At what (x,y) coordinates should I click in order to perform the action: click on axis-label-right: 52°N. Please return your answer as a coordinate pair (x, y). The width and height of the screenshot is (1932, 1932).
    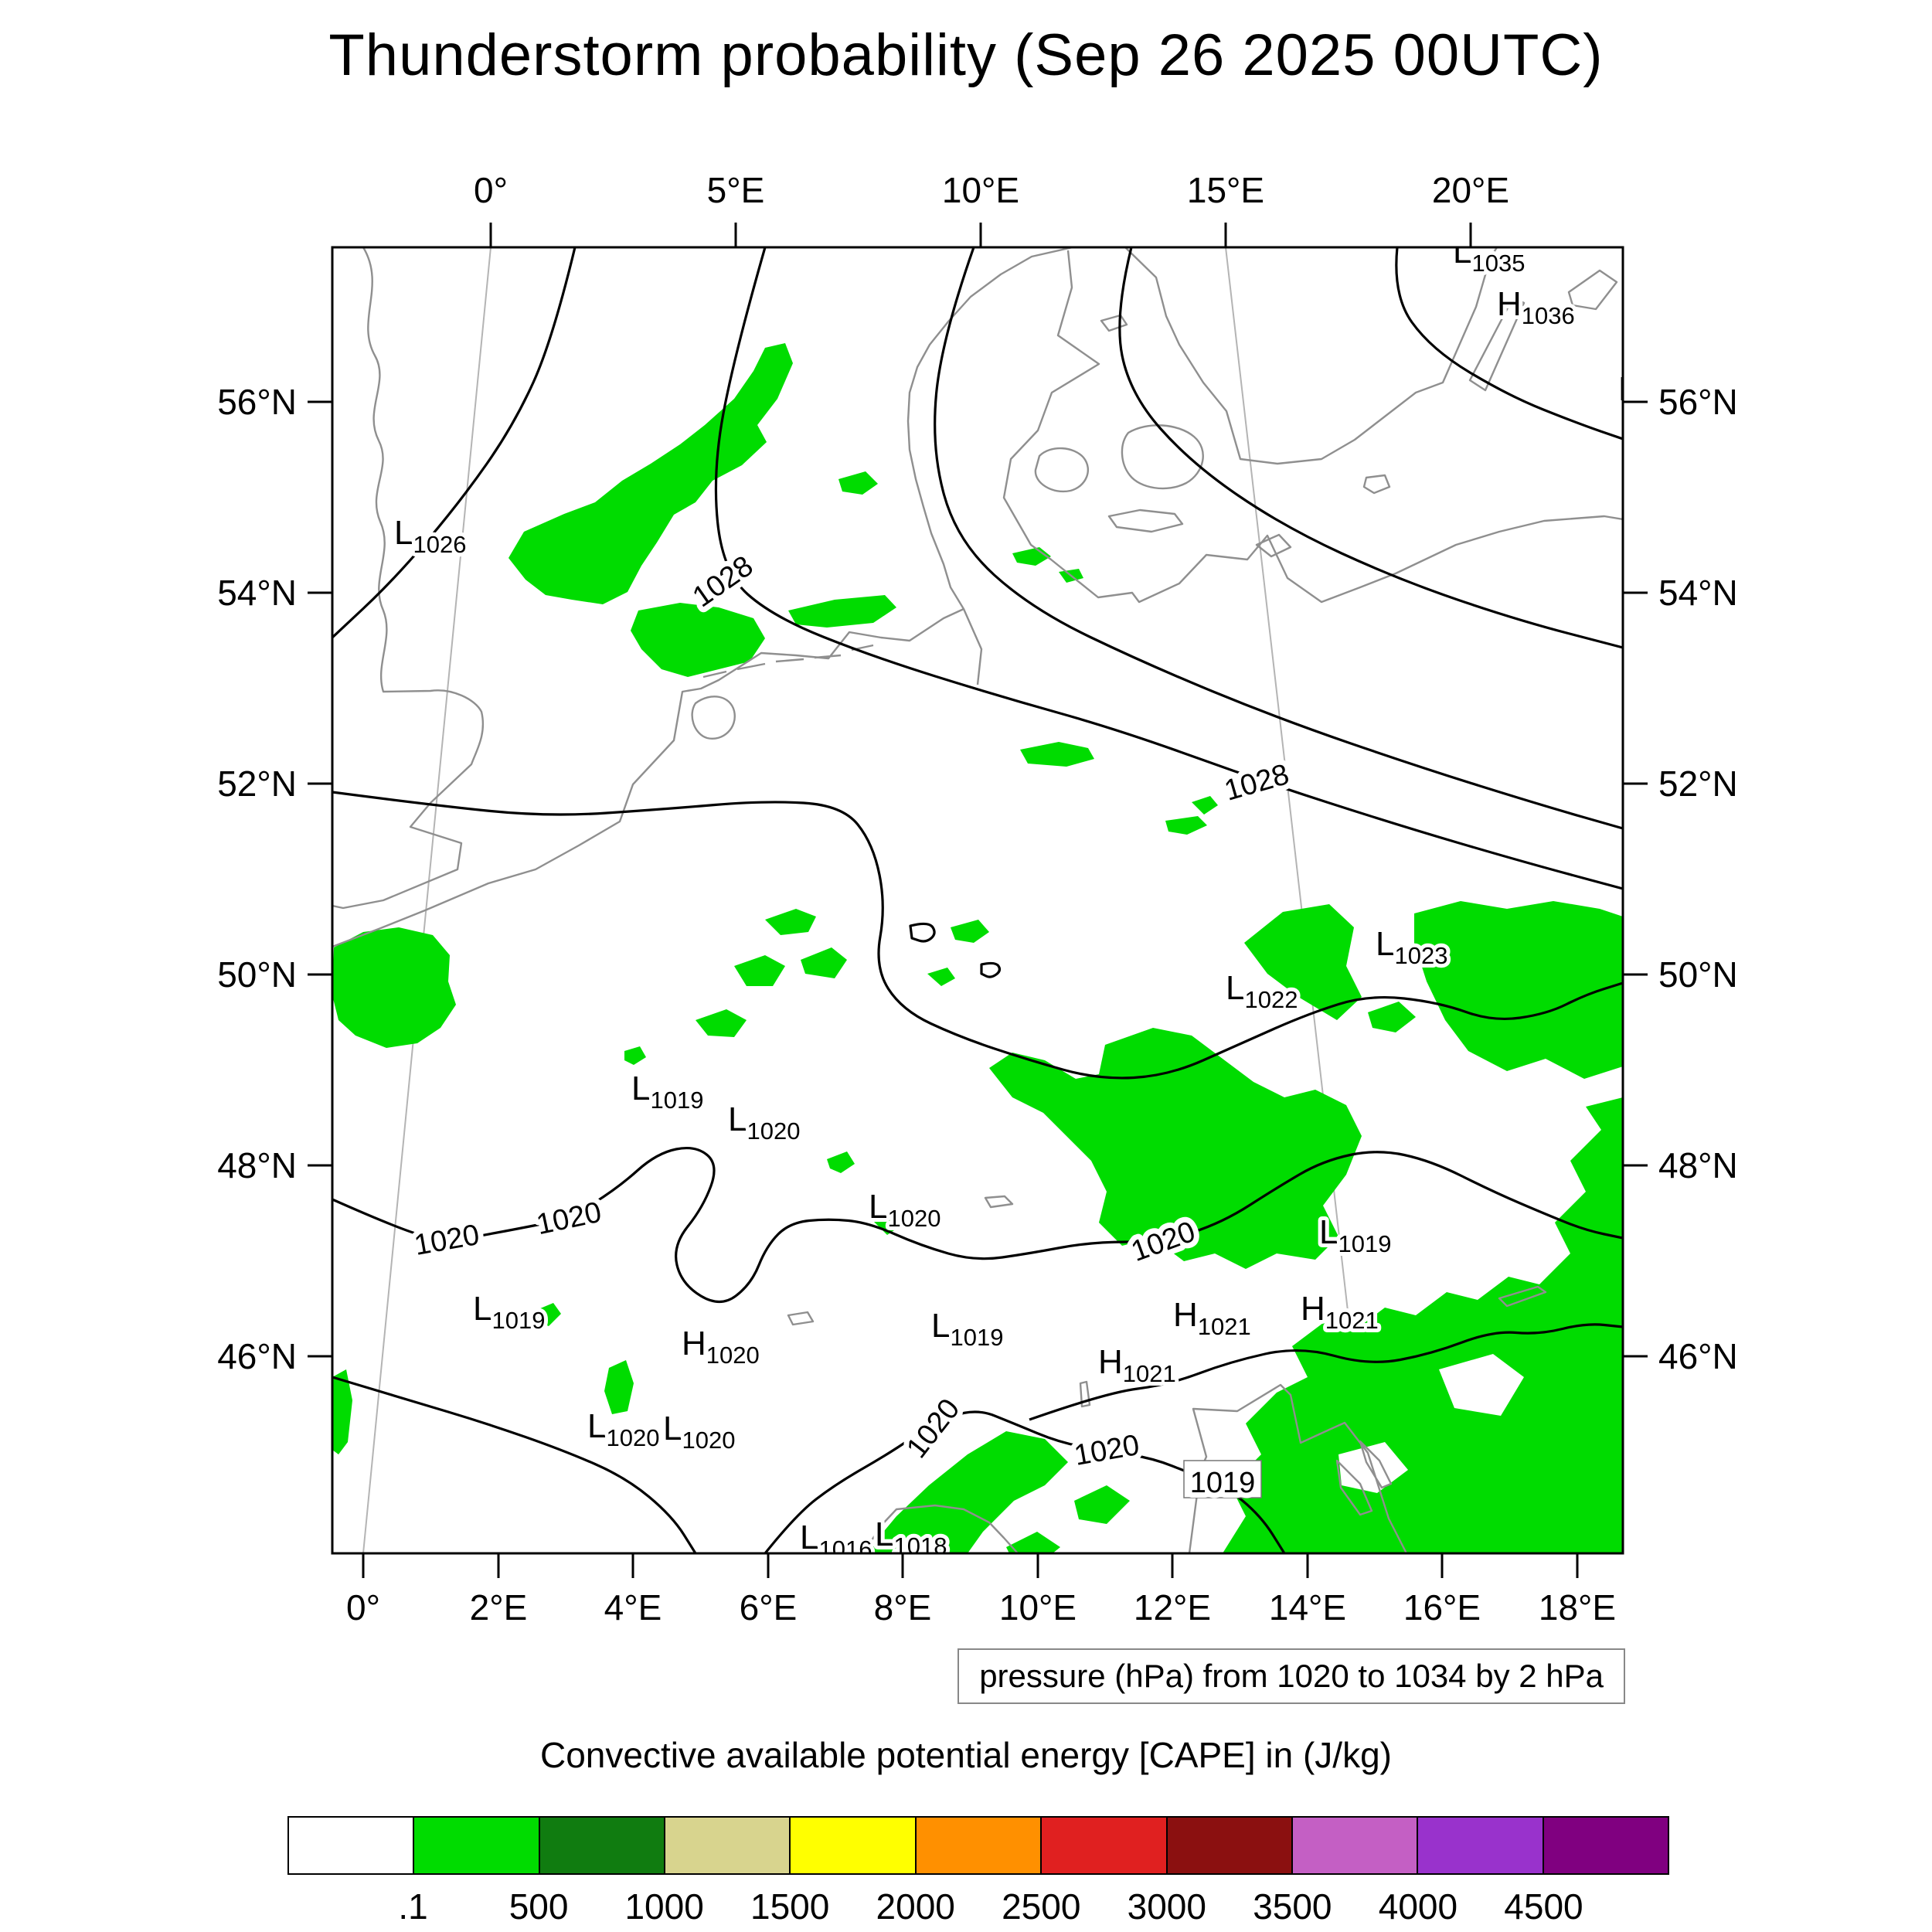
    Looking at the image, I should click on (1698, 784).